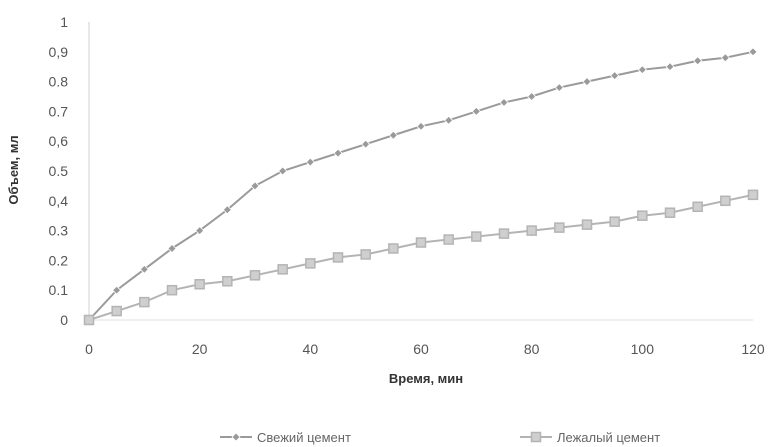  What do you see at coordinates (59, 260) in the screenshot?
I see `y-tick-label: 0.2` at bounding box center [59, 260].